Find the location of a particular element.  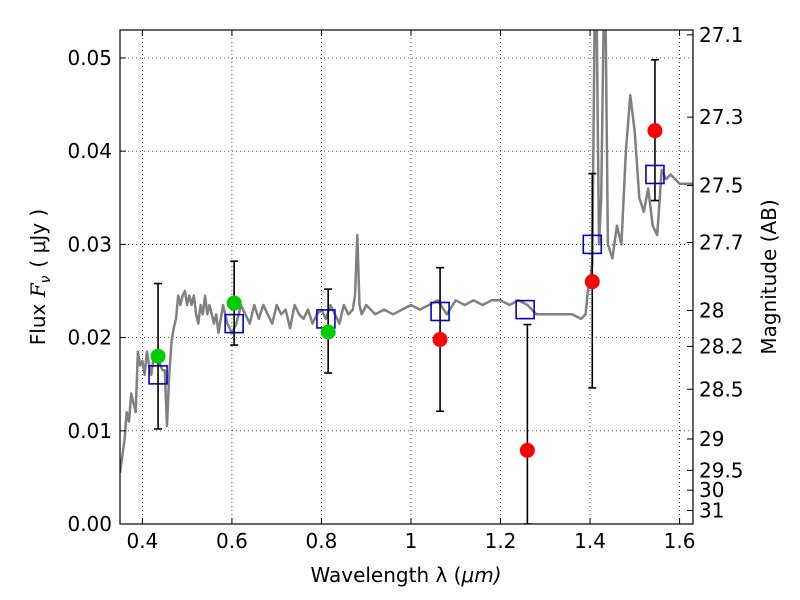

y-tick-label: 0.03 is located at coordinates (89, 244).